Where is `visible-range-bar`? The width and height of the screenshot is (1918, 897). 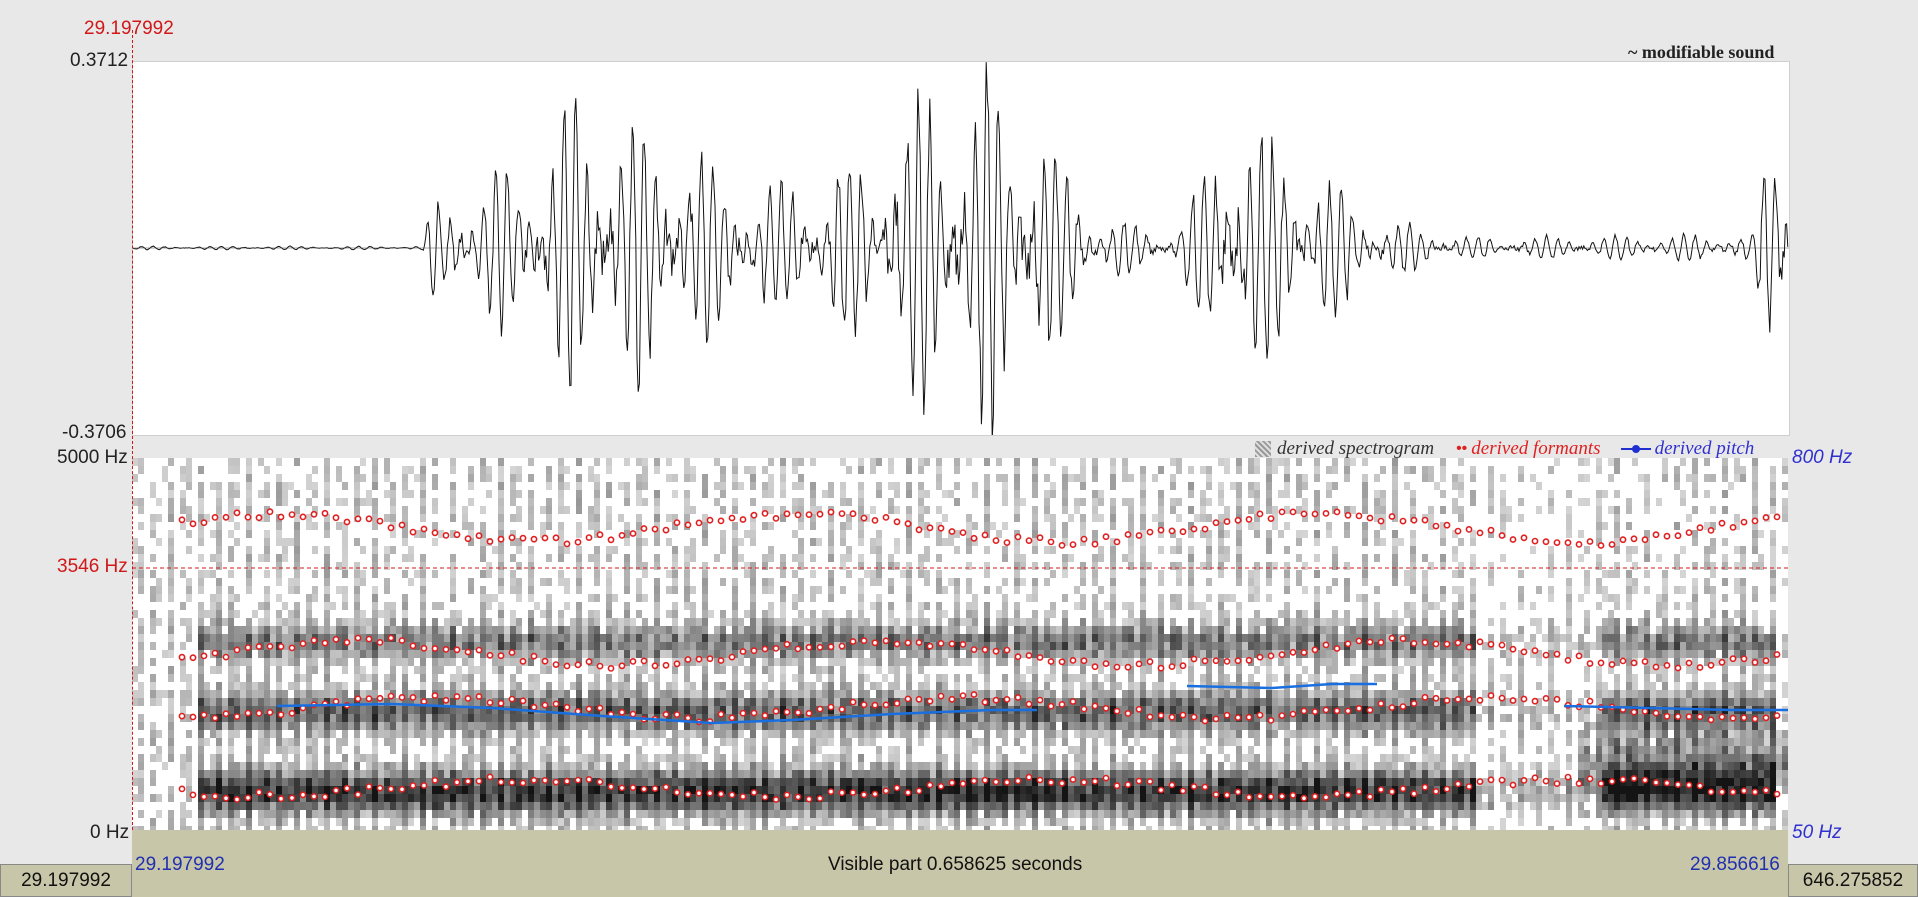 visible-range-bar is located at coordinates (960, 863).